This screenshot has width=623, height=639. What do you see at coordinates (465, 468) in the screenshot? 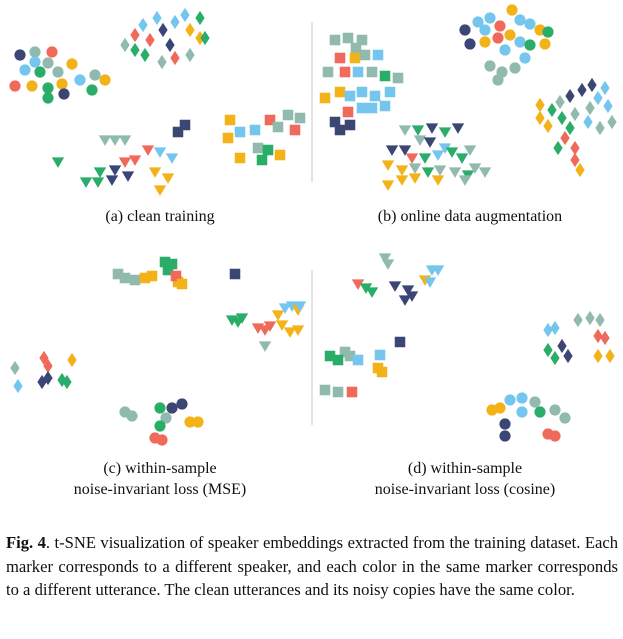
I see `caption-panel-d-line1: (d) within-sample` at bounding box center [465, 468].